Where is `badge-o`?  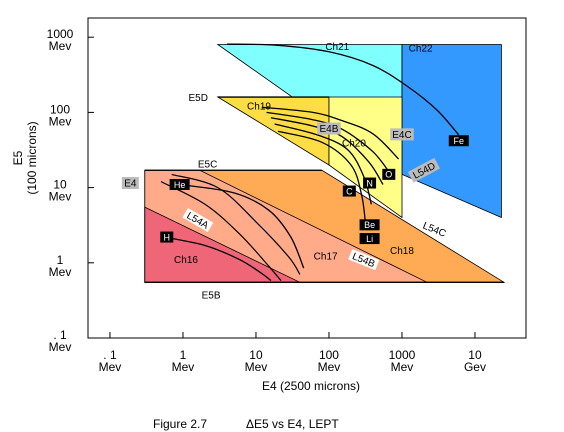
badge-o is located at coordinates (389, 174).